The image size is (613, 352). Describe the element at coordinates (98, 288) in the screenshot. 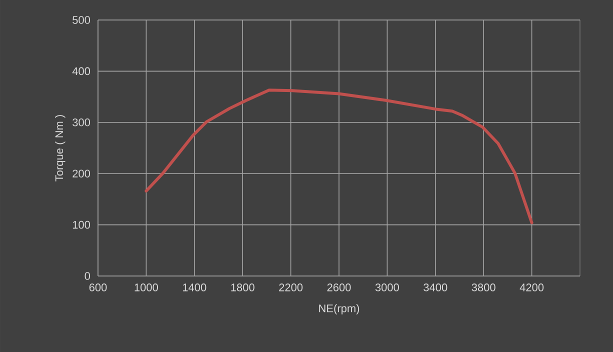

I see `x-tick-label: 600` at that location.